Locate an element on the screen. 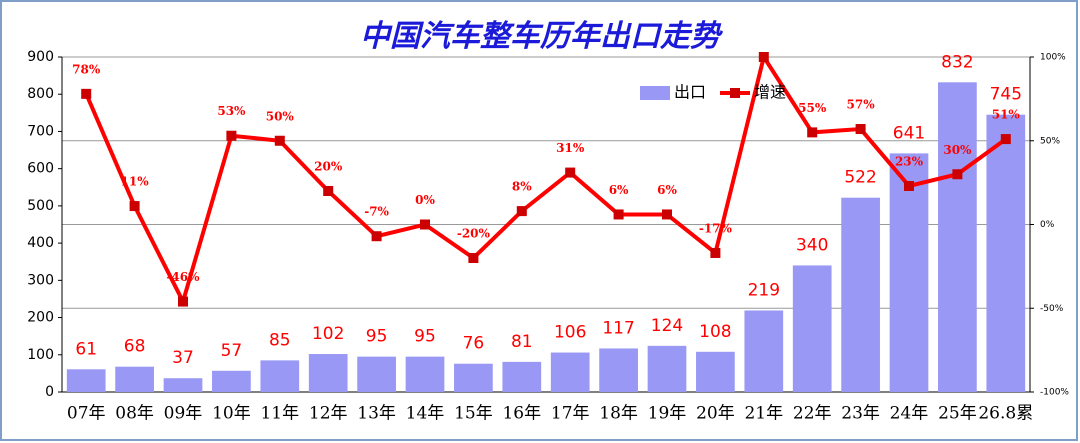  x-tick-label: 24年 is located at coordinates (909, 414).